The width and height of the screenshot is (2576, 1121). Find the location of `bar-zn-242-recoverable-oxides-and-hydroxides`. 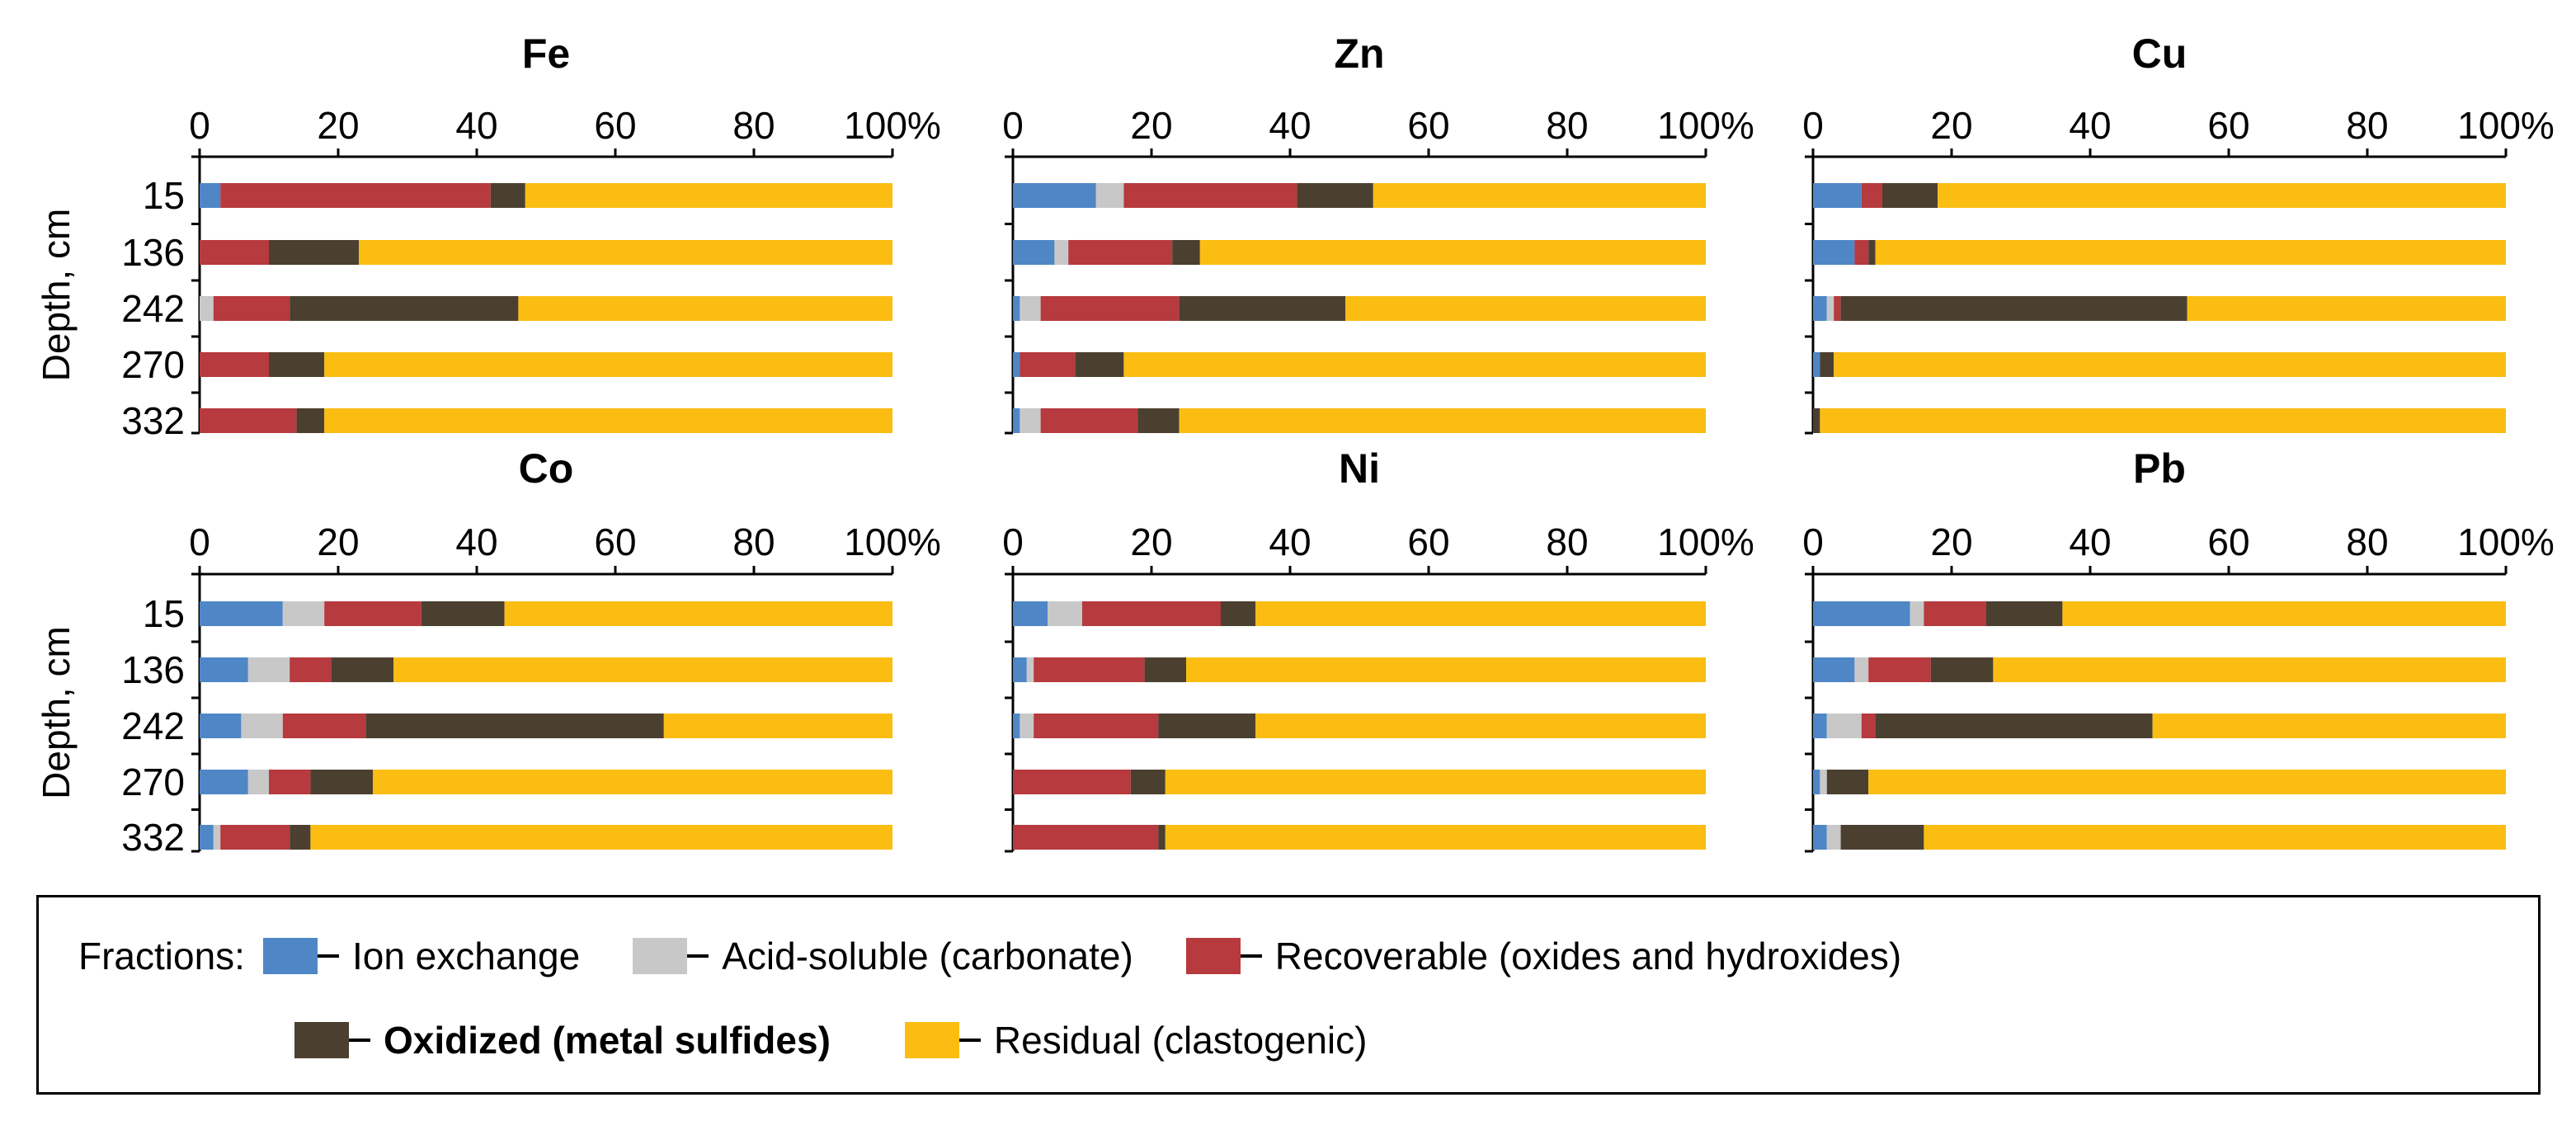

bar-zn-242-recoverable-oxides-and-hydroxides is located at coordinates (1110, 308).